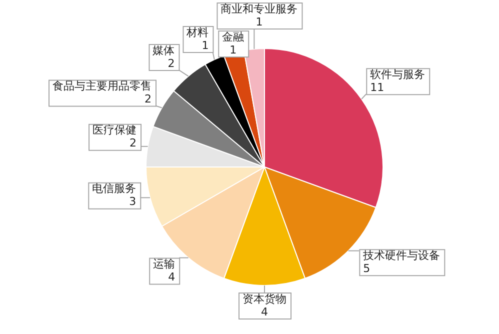 This screenshot has width=499, height=334. I want to click on slice-label: 材料, so click(197, 32).